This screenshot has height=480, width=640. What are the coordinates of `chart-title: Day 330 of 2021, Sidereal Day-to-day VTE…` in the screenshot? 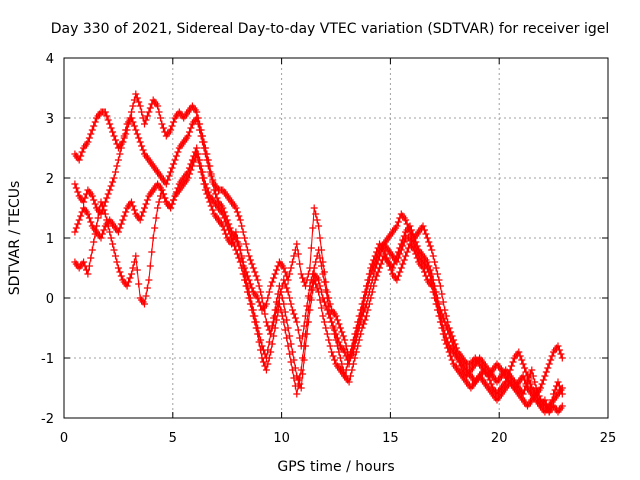 It's located at (330, 29).